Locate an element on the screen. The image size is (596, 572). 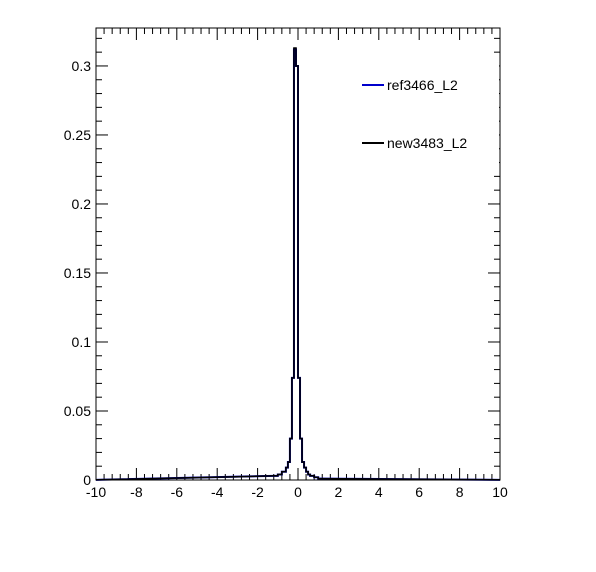
legend: ref3466_L2 new3483_L2 is located at coordinates (428, 114).